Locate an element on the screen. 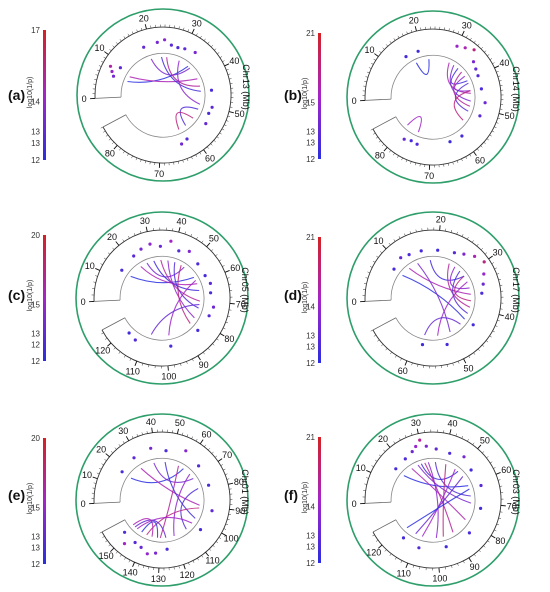 Image resolution: width=550 pixels, height=592 pixels. colorbar is located at coordinates (44, 95).